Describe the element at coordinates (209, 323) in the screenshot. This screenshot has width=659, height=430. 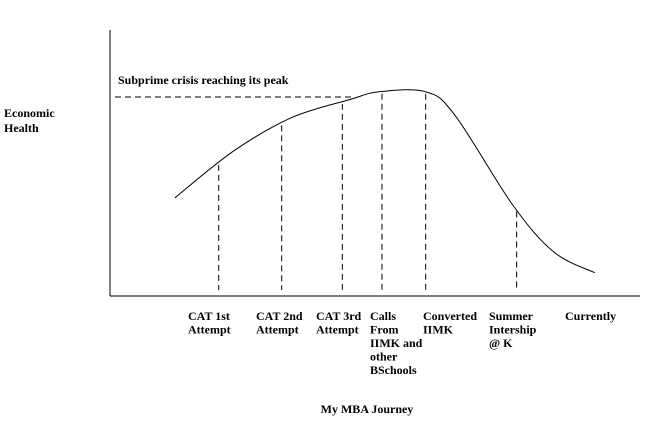
I see `milestone-label-1: CAT 1st Attempt` at that location.